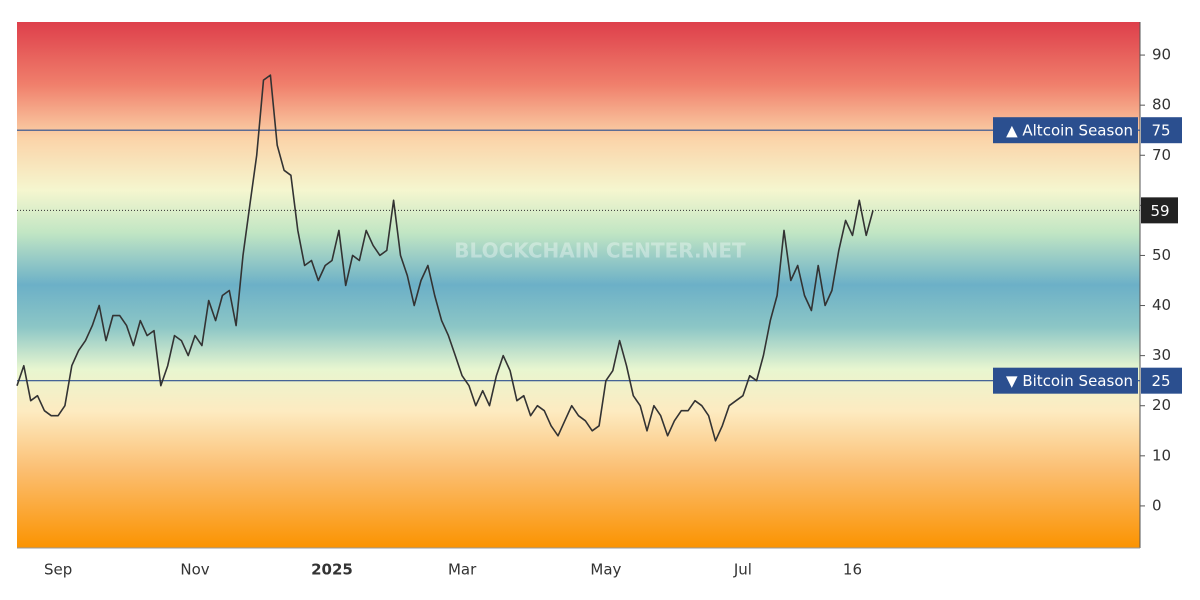  Describe the element at coordinates (58, 570) in the screenshot. I see `x-tick-label: Sep` at that location.